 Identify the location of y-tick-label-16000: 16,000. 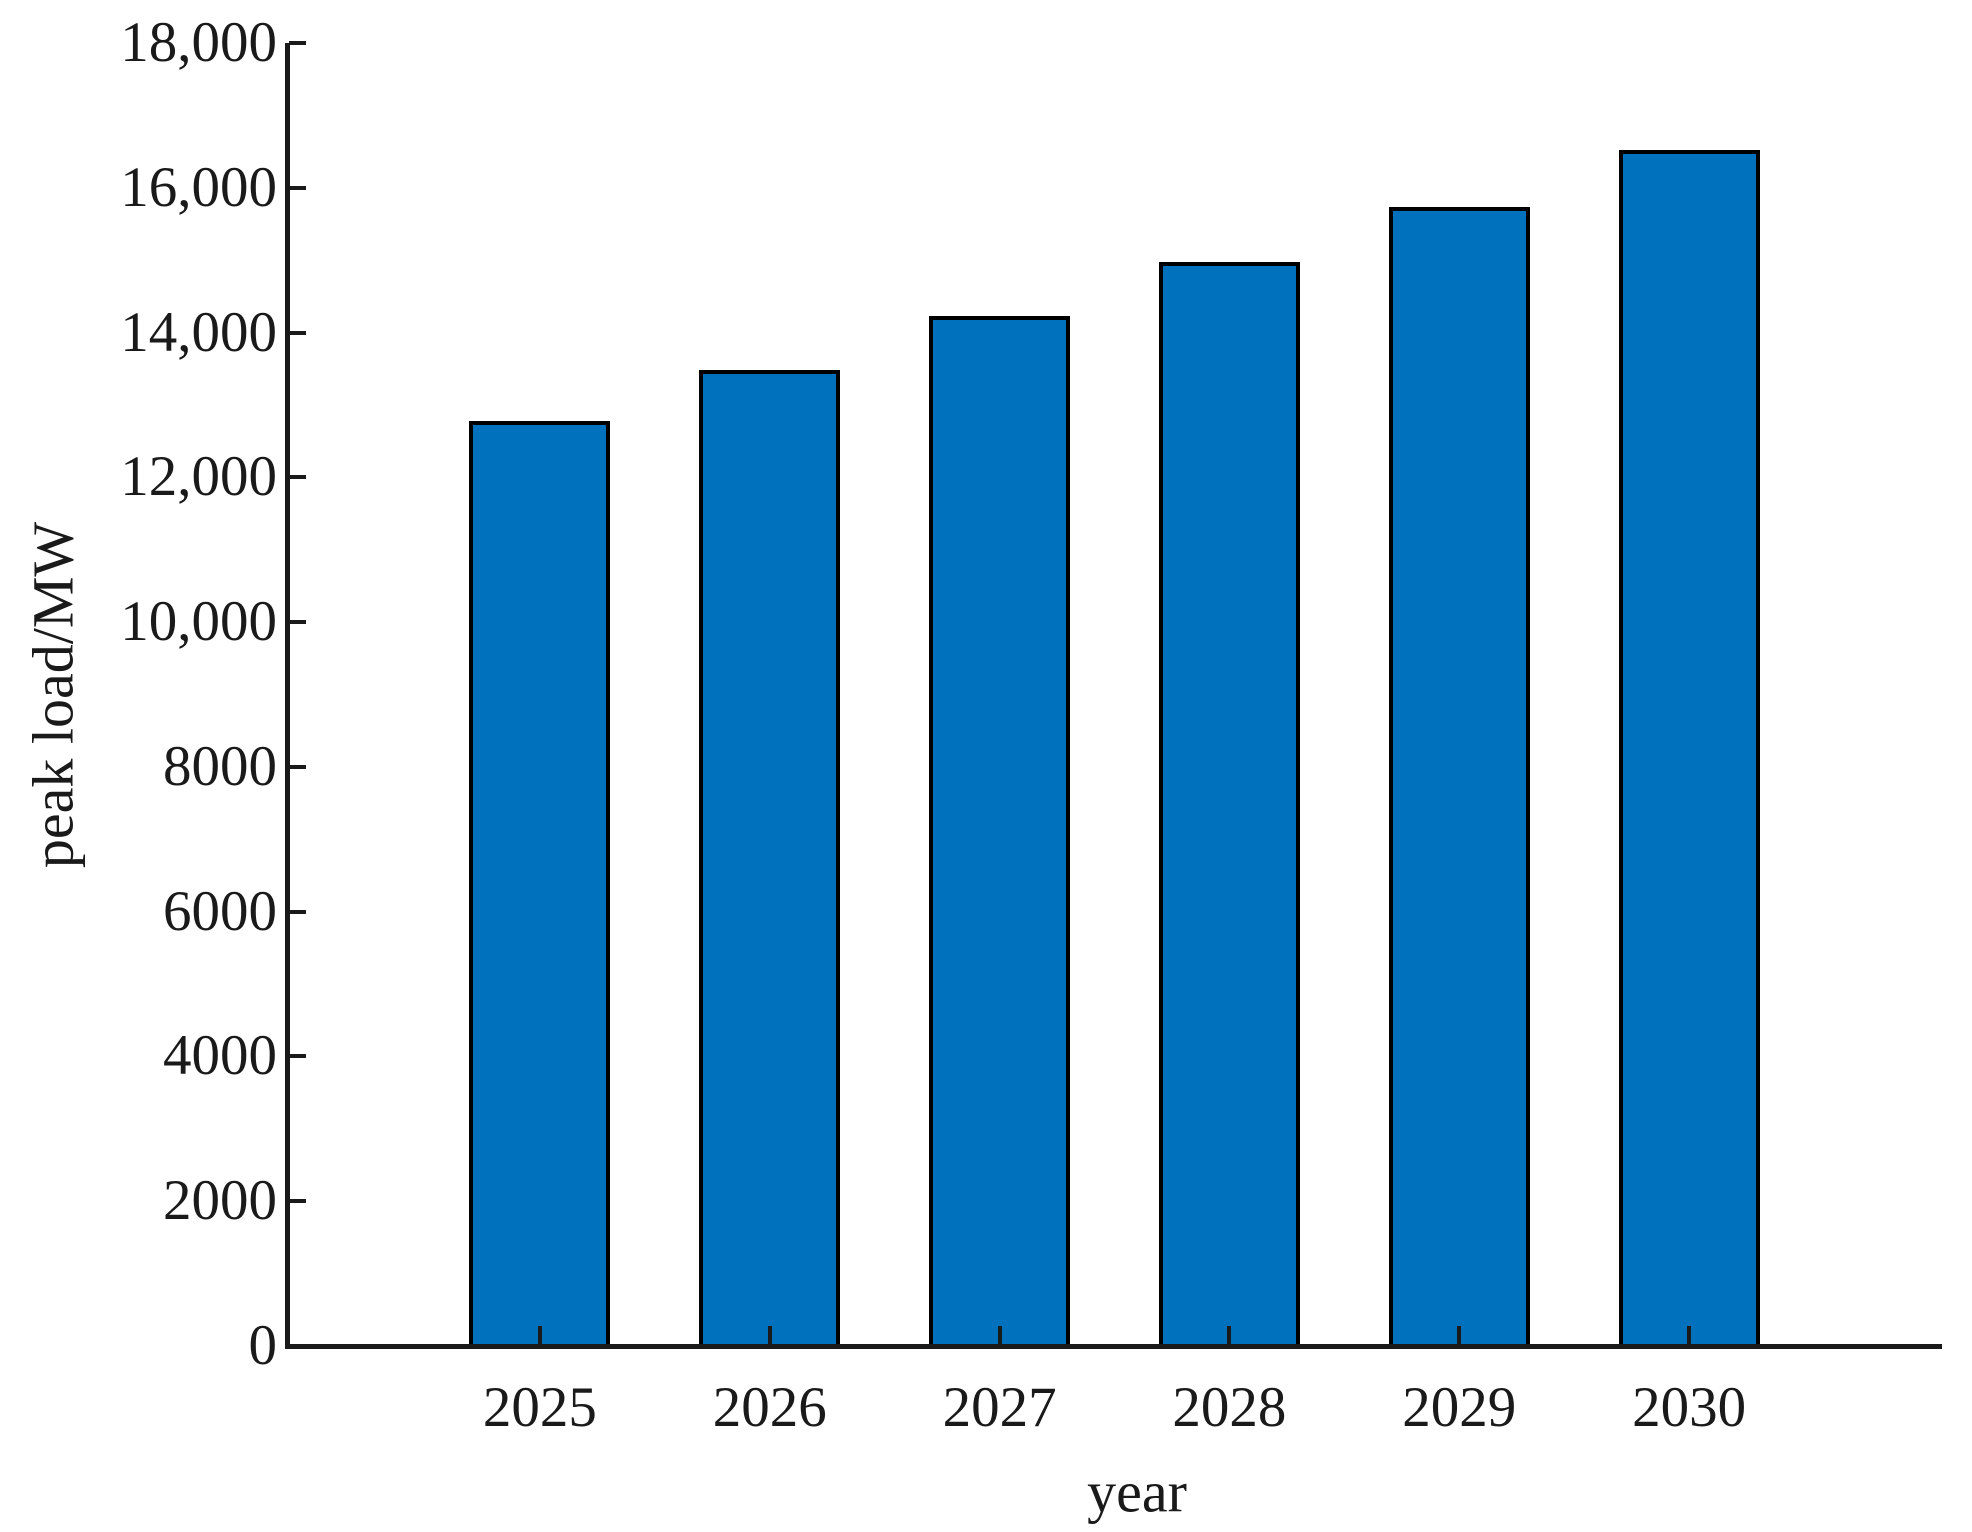
(198, 187).